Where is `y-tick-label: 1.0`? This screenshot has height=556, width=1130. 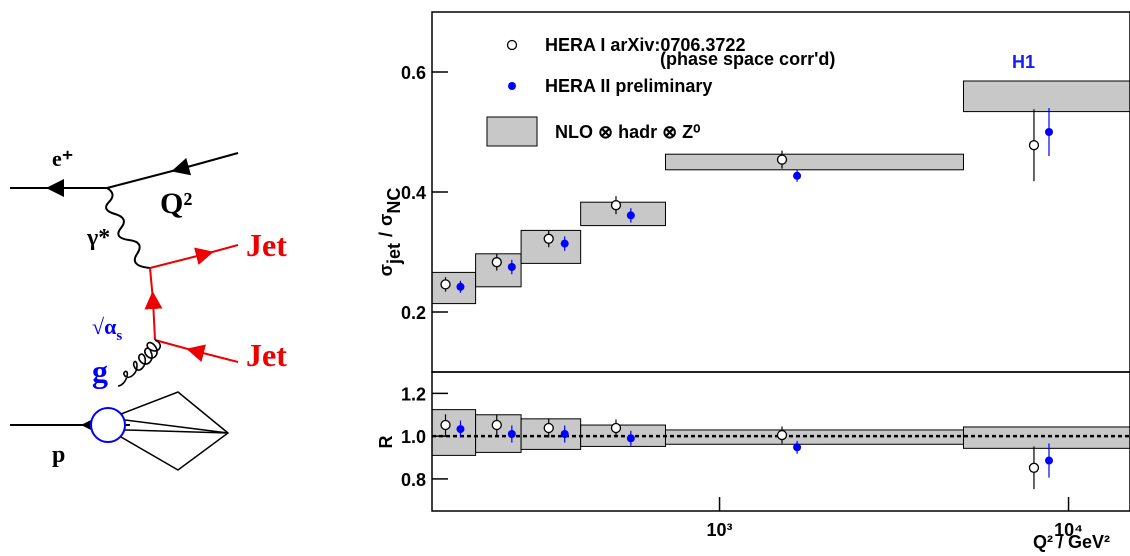 y-tick-label: 1.0 is located at coordinates (413, 437).